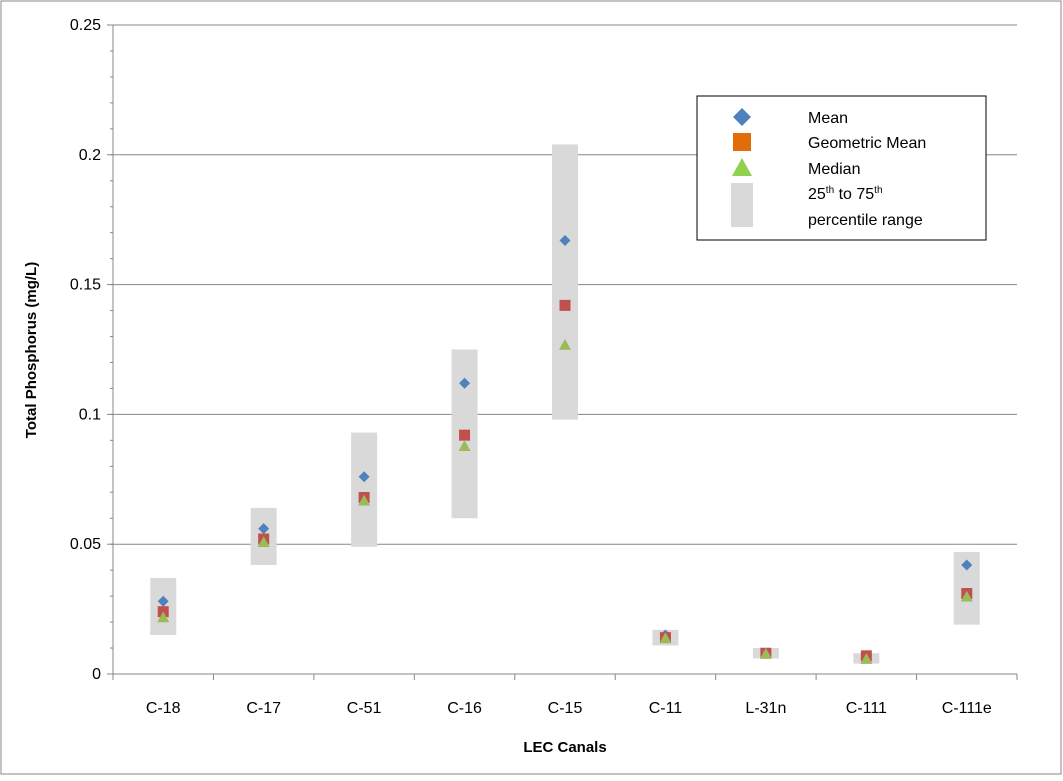  I want to click on x-tick-label: C-15, so click(565, 708).